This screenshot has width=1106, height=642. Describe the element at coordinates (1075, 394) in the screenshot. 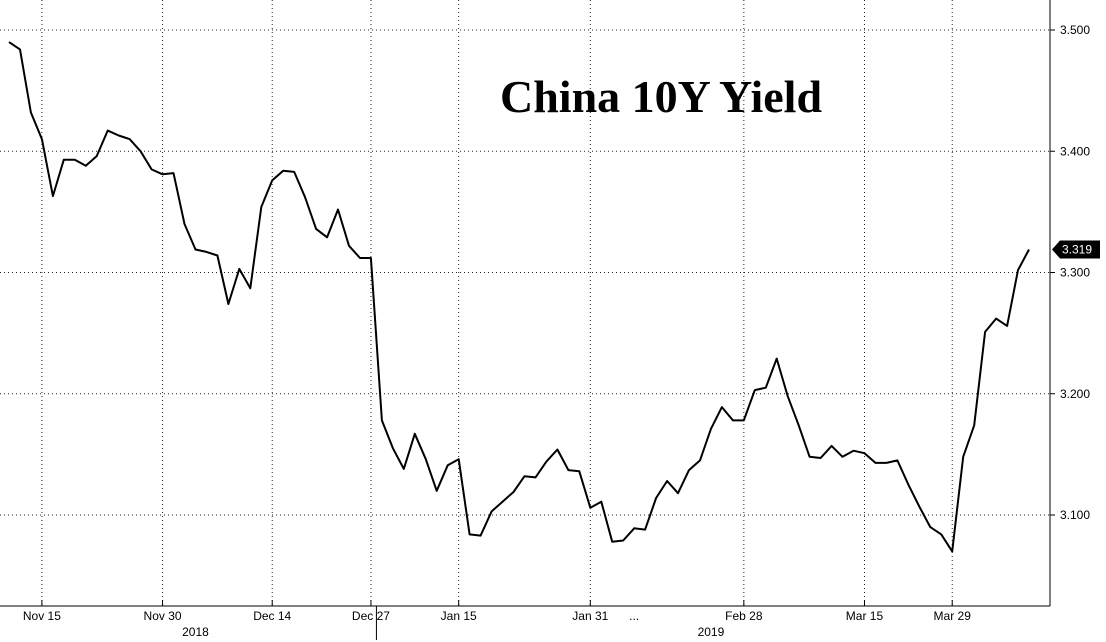

I see `y-tick-label: 3.200` at that location.